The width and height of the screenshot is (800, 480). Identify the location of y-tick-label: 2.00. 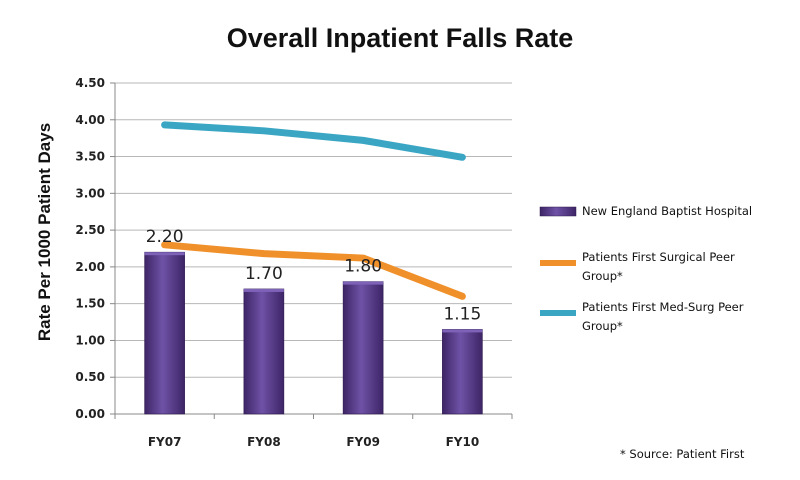
(90, 267).